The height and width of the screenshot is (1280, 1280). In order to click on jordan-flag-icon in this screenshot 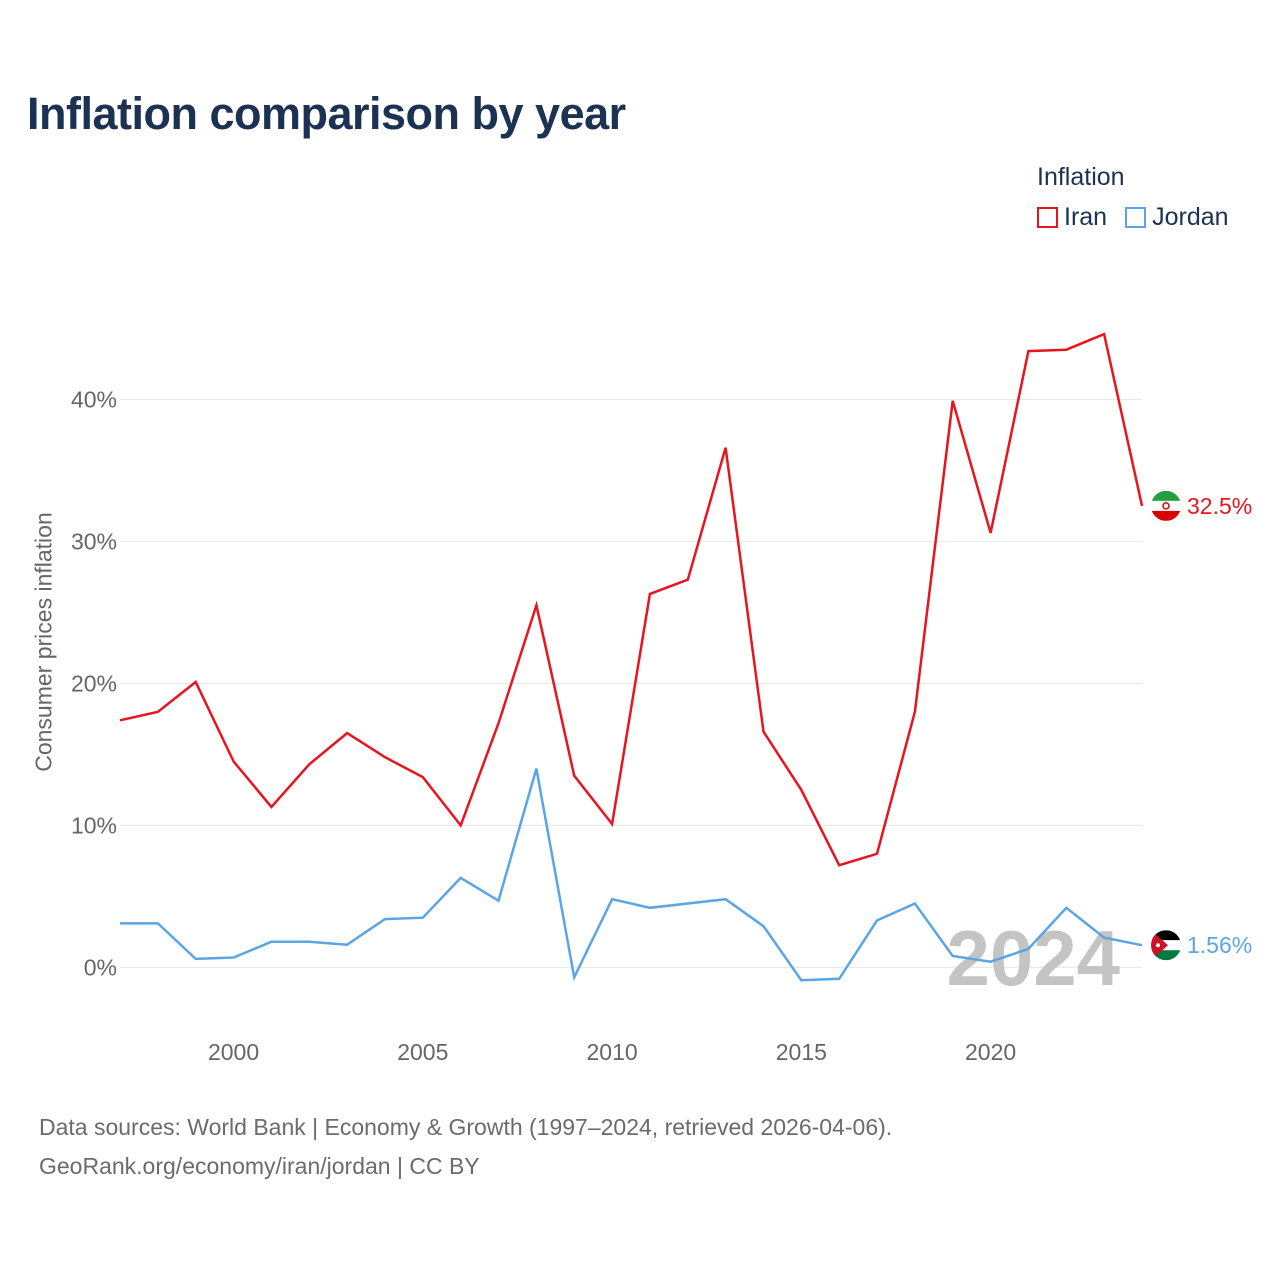, I will do `click(1166, 945)`.